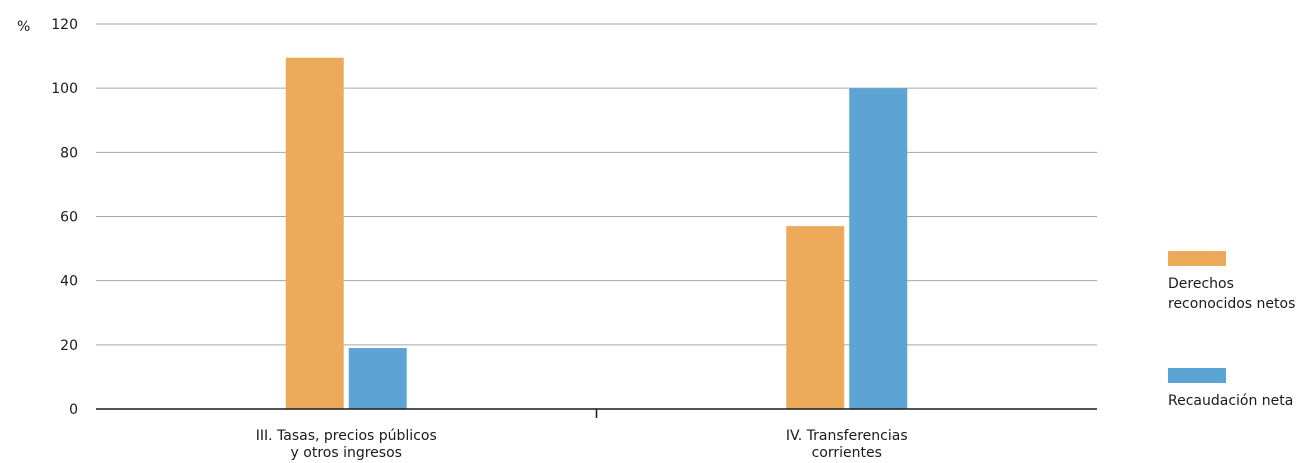  I want to click on y-tick-label: 0, so click(73, 410).